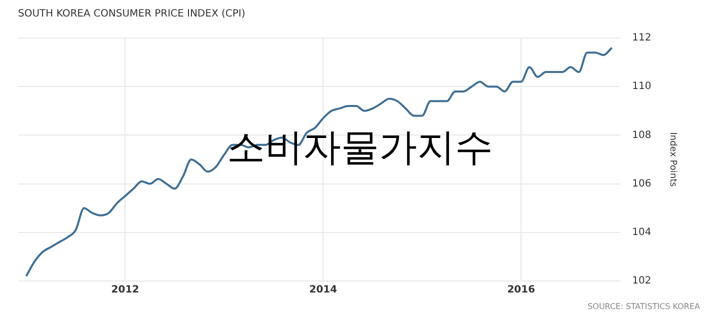  I want to click on y-axis-title: Index Points, so click(672, 160).